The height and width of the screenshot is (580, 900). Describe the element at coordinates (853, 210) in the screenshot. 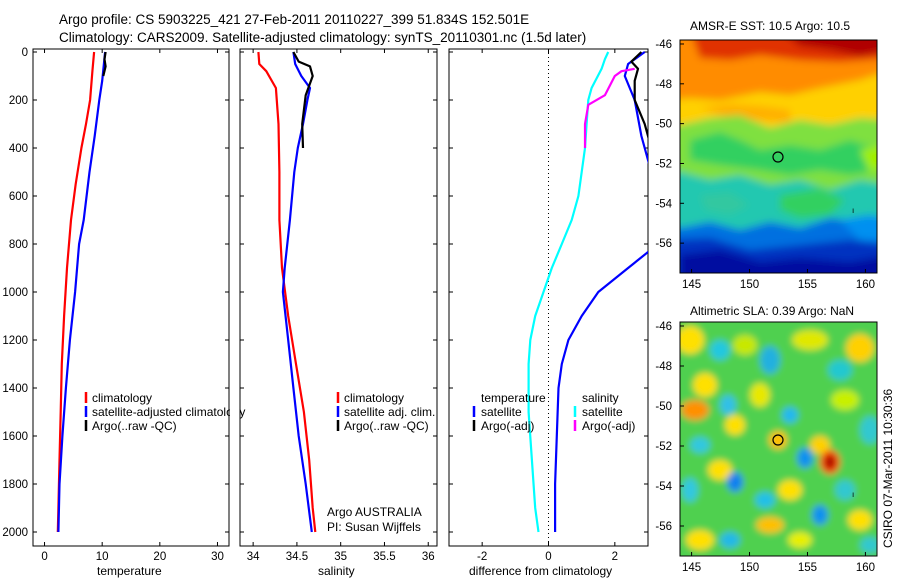

I see `sst-small-marker: ı` at that location.